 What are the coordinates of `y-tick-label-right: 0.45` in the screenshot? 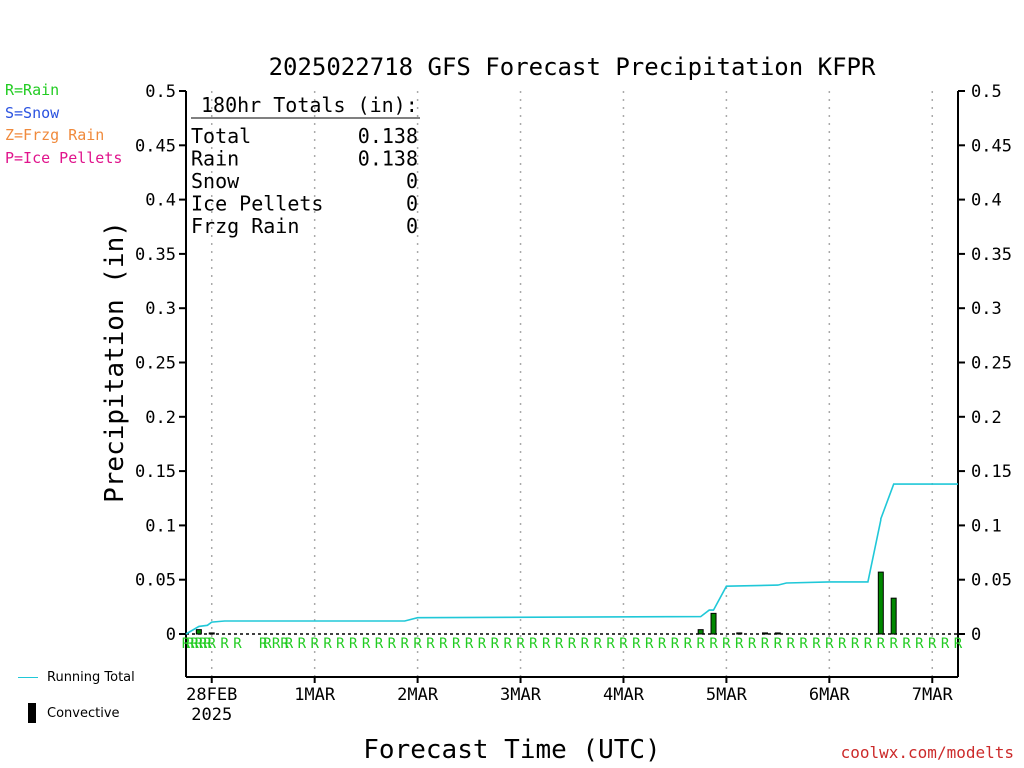 It's located at (991, 146).